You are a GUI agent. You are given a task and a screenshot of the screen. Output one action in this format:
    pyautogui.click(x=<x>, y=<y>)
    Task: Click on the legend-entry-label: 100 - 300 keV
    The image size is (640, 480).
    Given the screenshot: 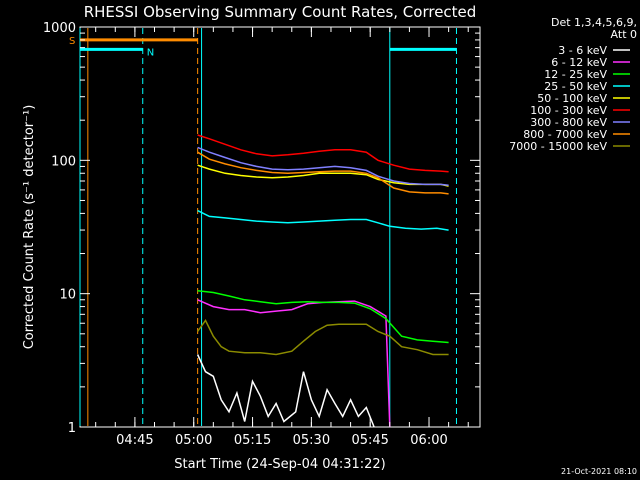 What is the action you would take?
    pyautogui.click(x=568, y=110)
    